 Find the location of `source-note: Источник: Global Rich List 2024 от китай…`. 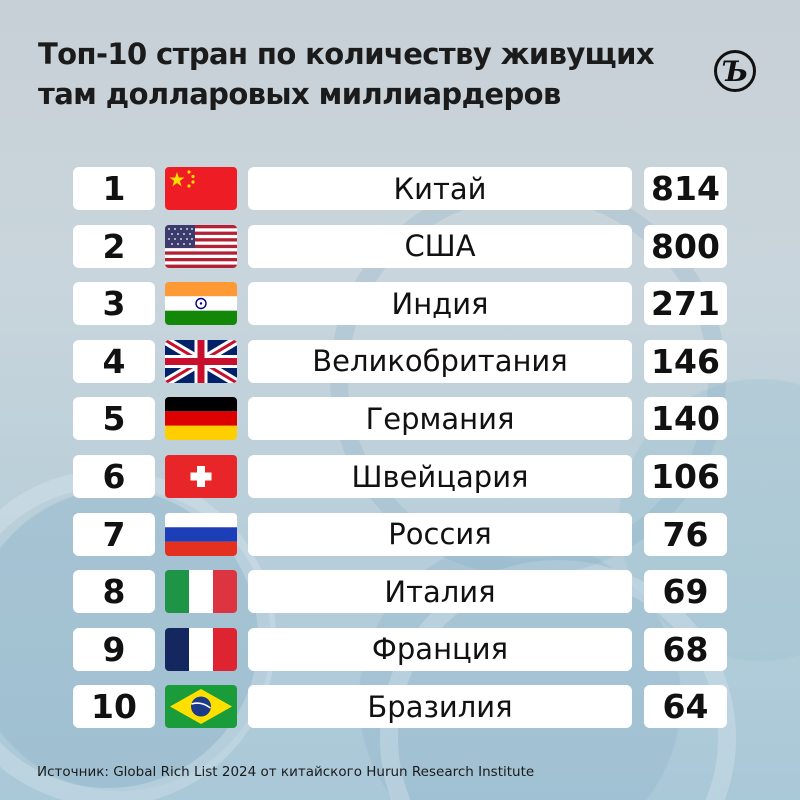

source-note: Источник: Global Rich List 2024 от китай… is located at coordinates (286, 772).